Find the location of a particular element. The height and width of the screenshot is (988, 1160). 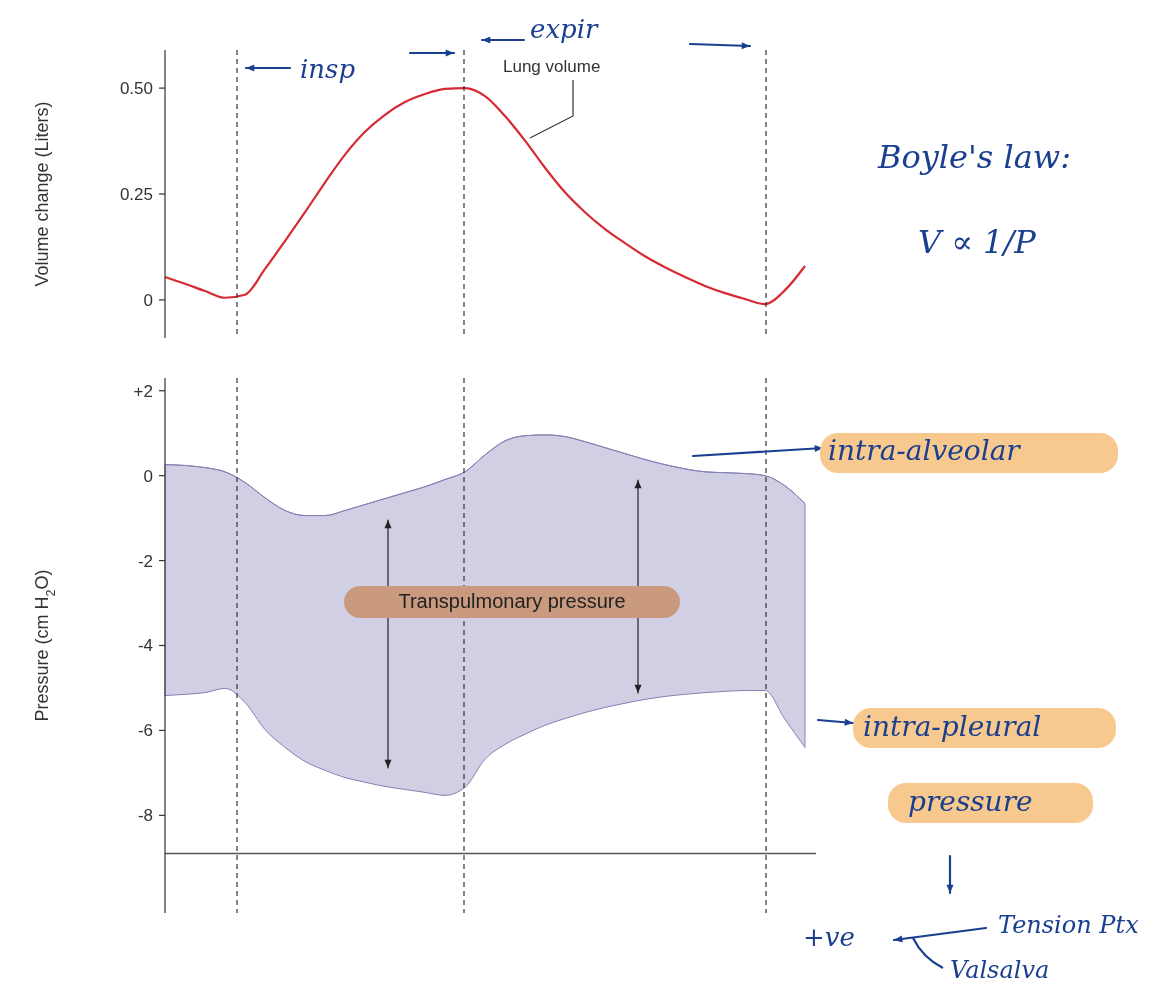

text: Tension Ptx is located at coordinates (1069, 925).